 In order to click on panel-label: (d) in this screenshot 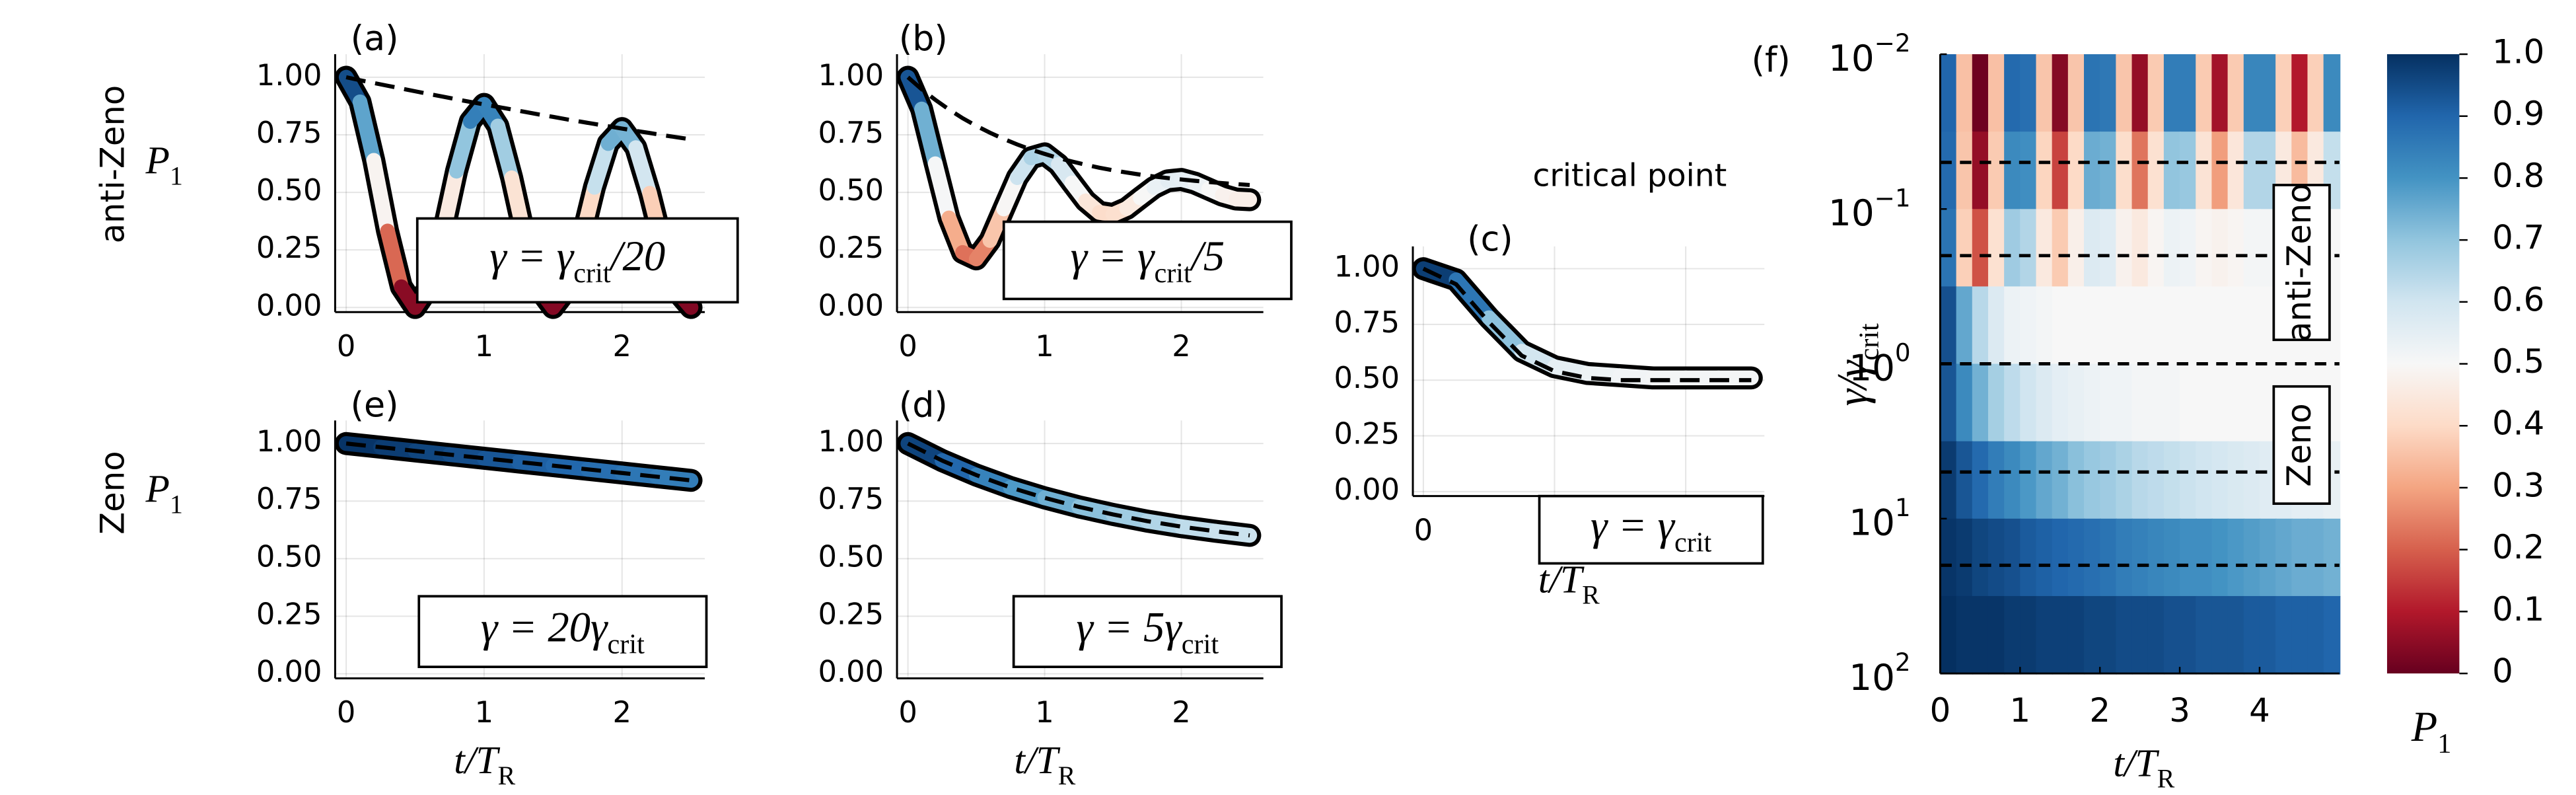, I will do `click(924, 405)`.